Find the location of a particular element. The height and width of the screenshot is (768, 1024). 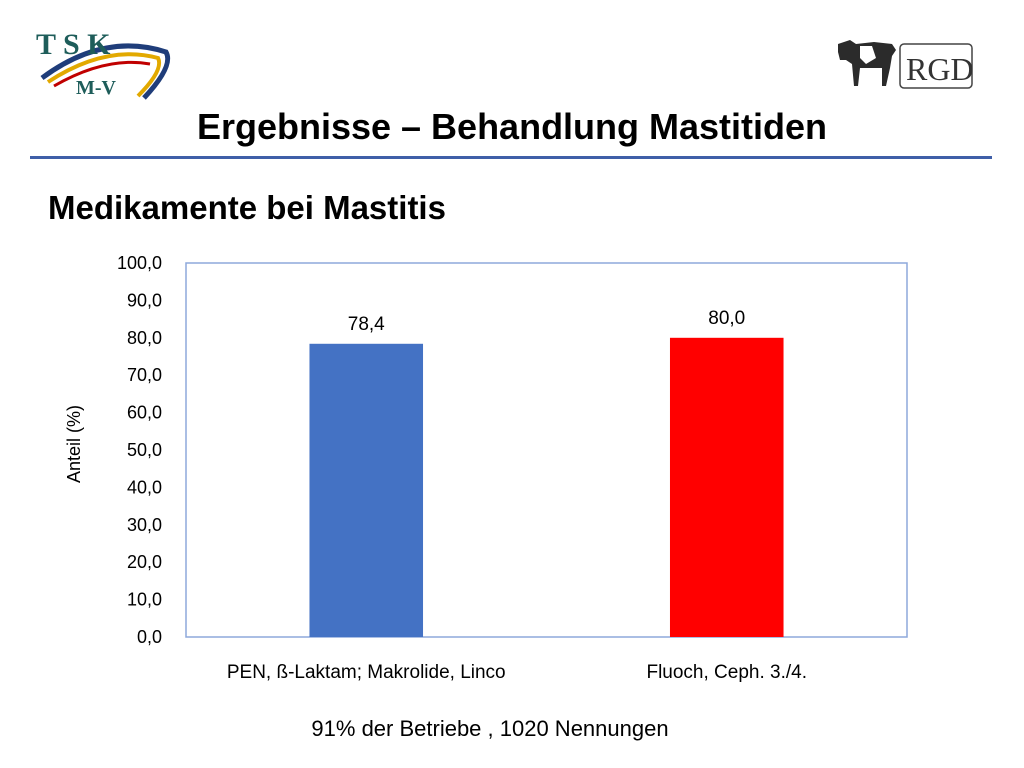

y-axis-label: Anteil (%) is located at coordinates (74, 444).